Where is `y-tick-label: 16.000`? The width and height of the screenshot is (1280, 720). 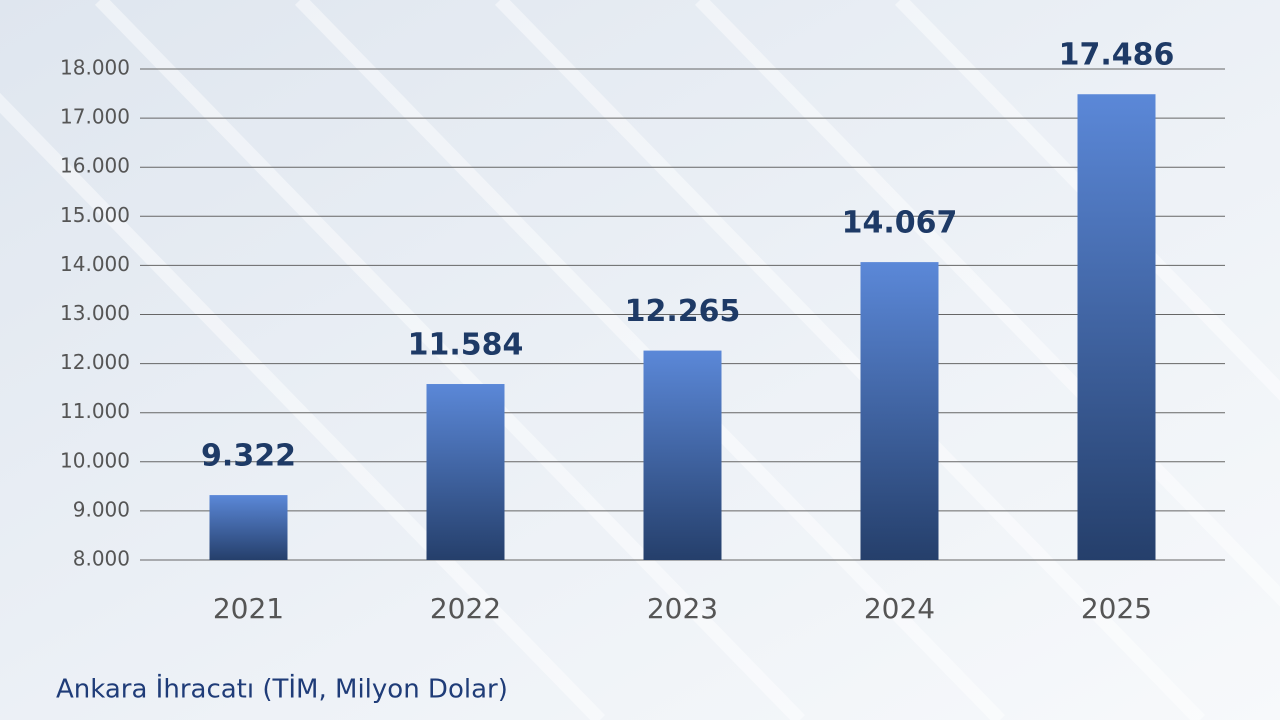 y-tick-label: 16.000 is located at coordinates (95, 166).